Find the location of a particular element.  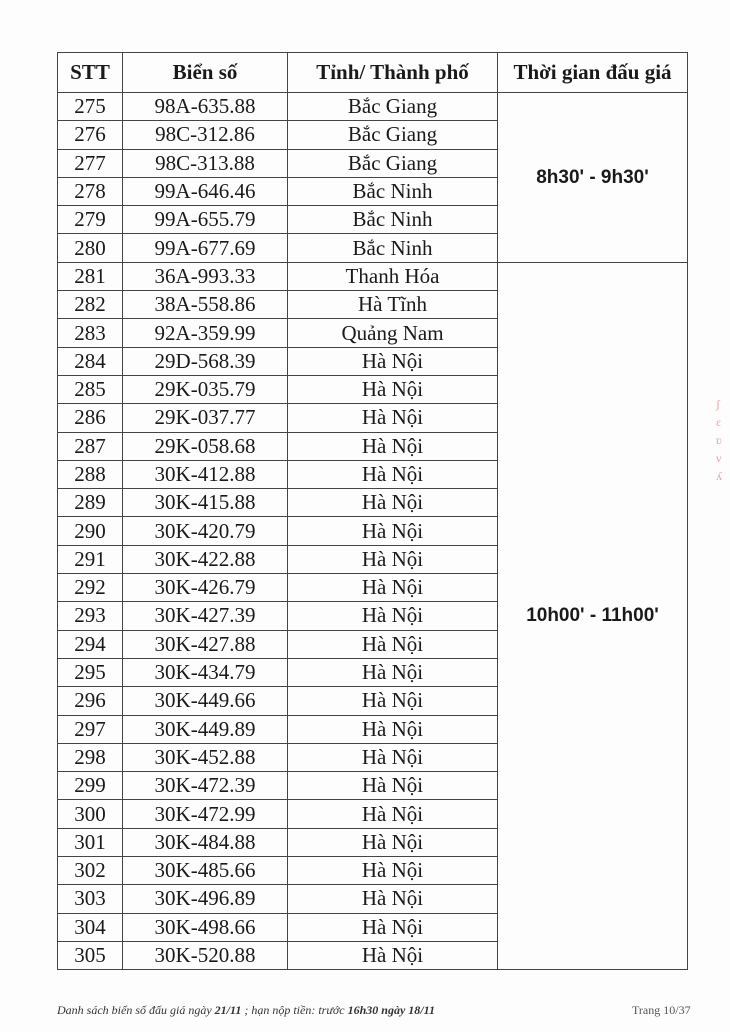

table-row: 278 99A-646.46 Bắc Ninh is located at coordinates (372, 191).